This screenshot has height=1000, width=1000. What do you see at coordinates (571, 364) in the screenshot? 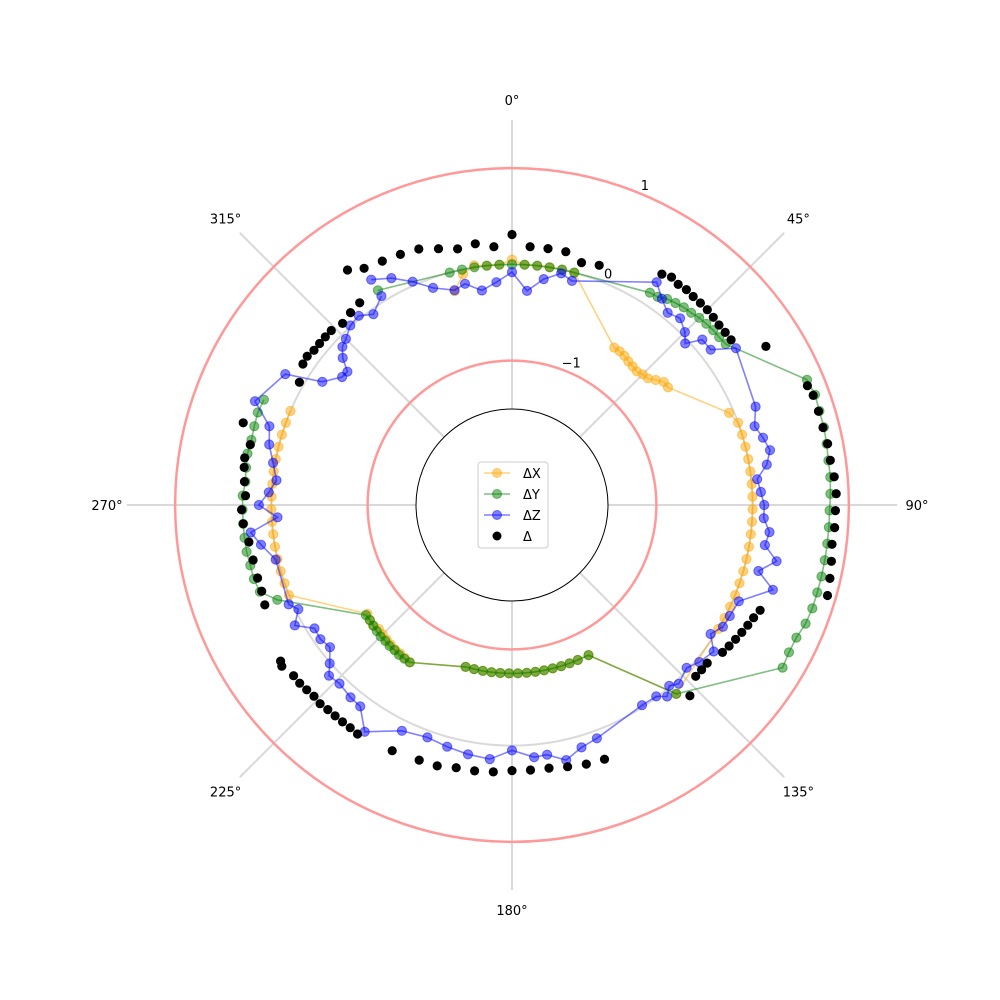
I see `radial-tick-label: −1` at bounding box center [571, 364].